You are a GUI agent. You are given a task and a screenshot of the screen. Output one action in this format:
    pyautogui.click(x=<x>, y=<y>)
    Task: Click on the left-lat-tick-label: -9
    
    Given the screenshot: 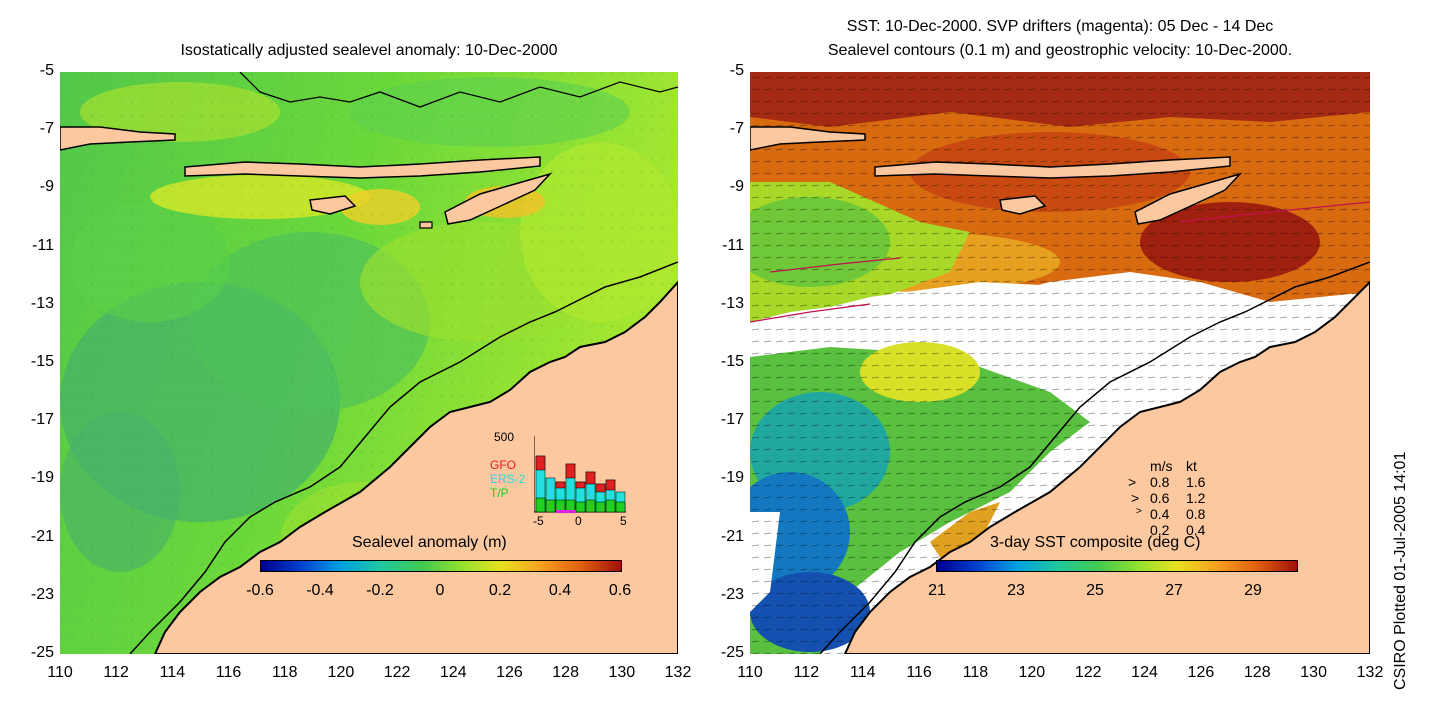 What is the action you would take?
    pyautogui.click(x=46, y=187)
    